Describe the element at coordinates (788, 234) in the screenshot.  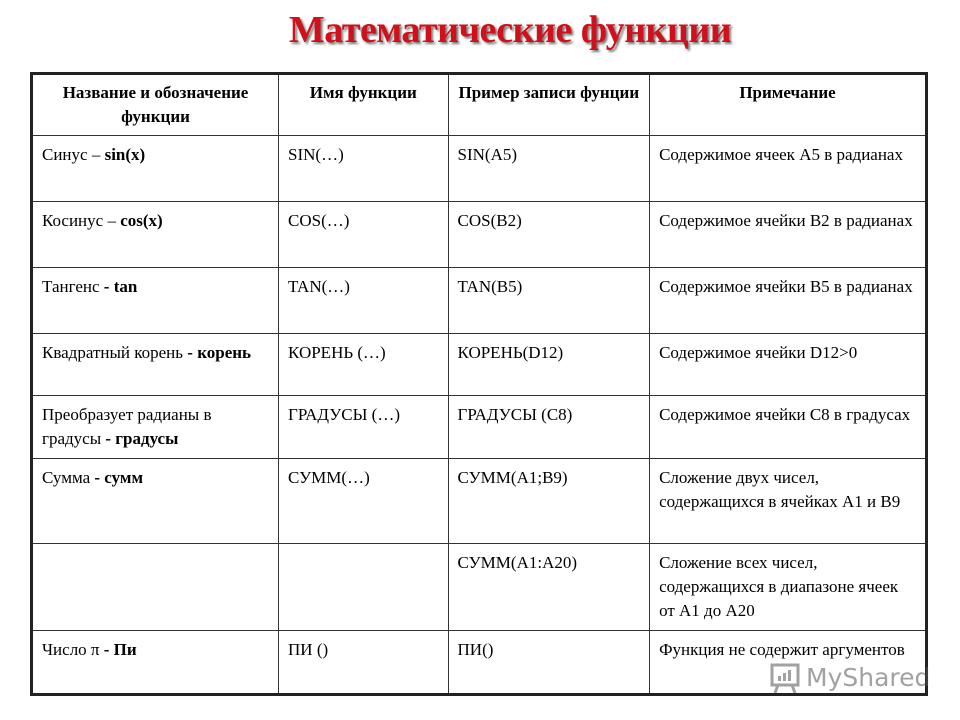
I see `cell-note: Содержимое ячейки B2 в радианах` at that location.